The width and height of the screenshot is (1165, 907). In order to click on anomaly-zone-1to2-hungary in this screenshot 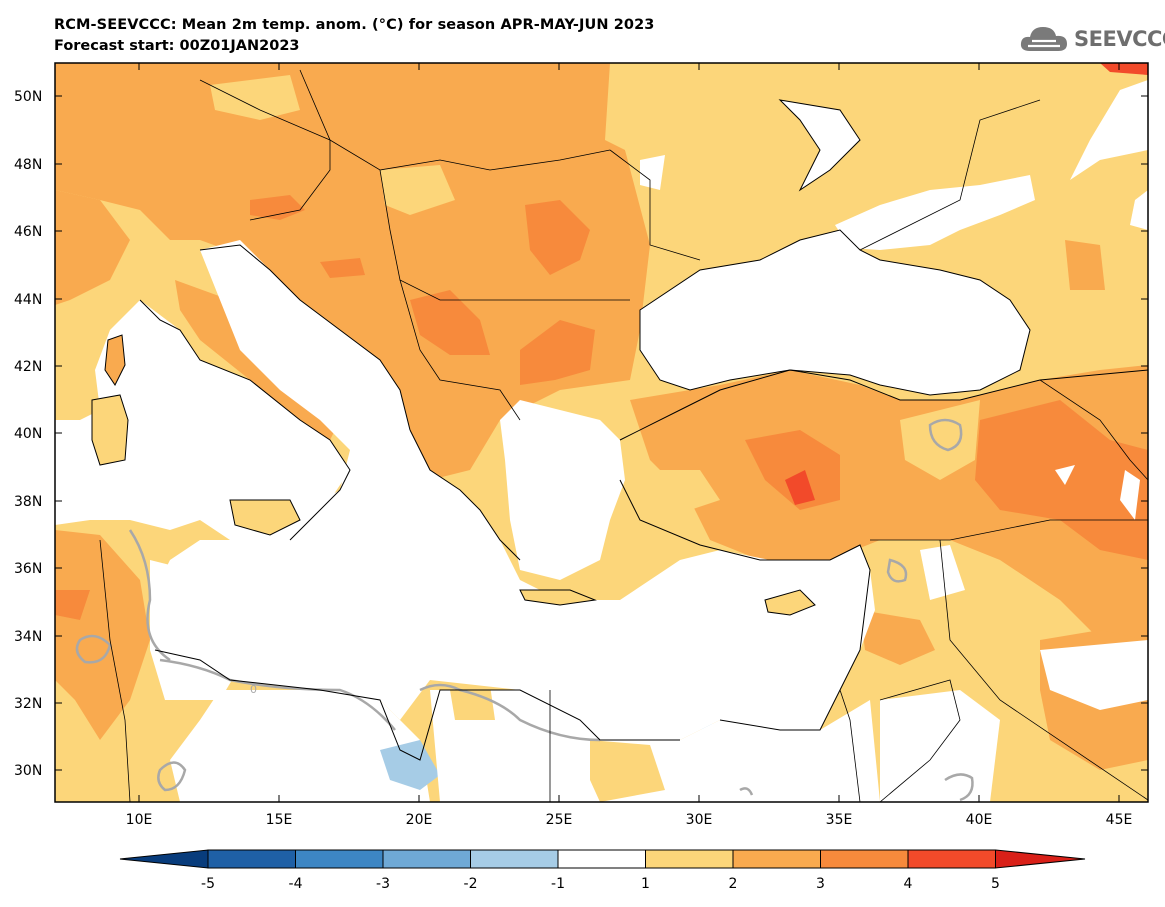, I will do `click(417, 190)`.